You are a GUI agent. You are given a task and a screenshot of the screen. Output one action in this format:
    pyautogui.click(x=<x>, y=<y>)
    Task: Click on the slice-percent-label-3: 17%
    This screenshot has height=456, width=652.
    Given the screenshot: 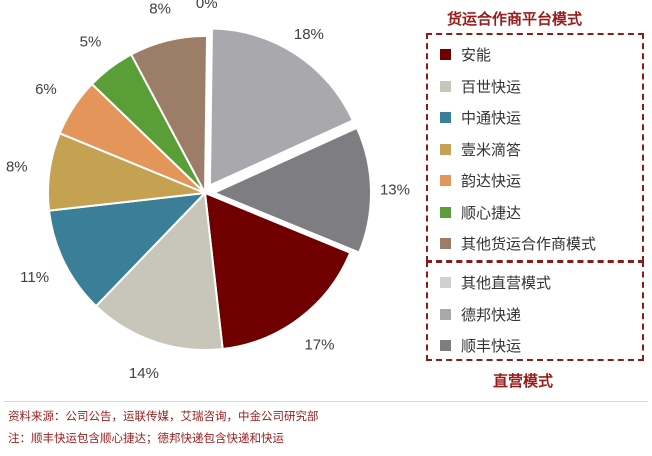 What is the action you would take?
    pyautogui.click(x=319, y=345)
    